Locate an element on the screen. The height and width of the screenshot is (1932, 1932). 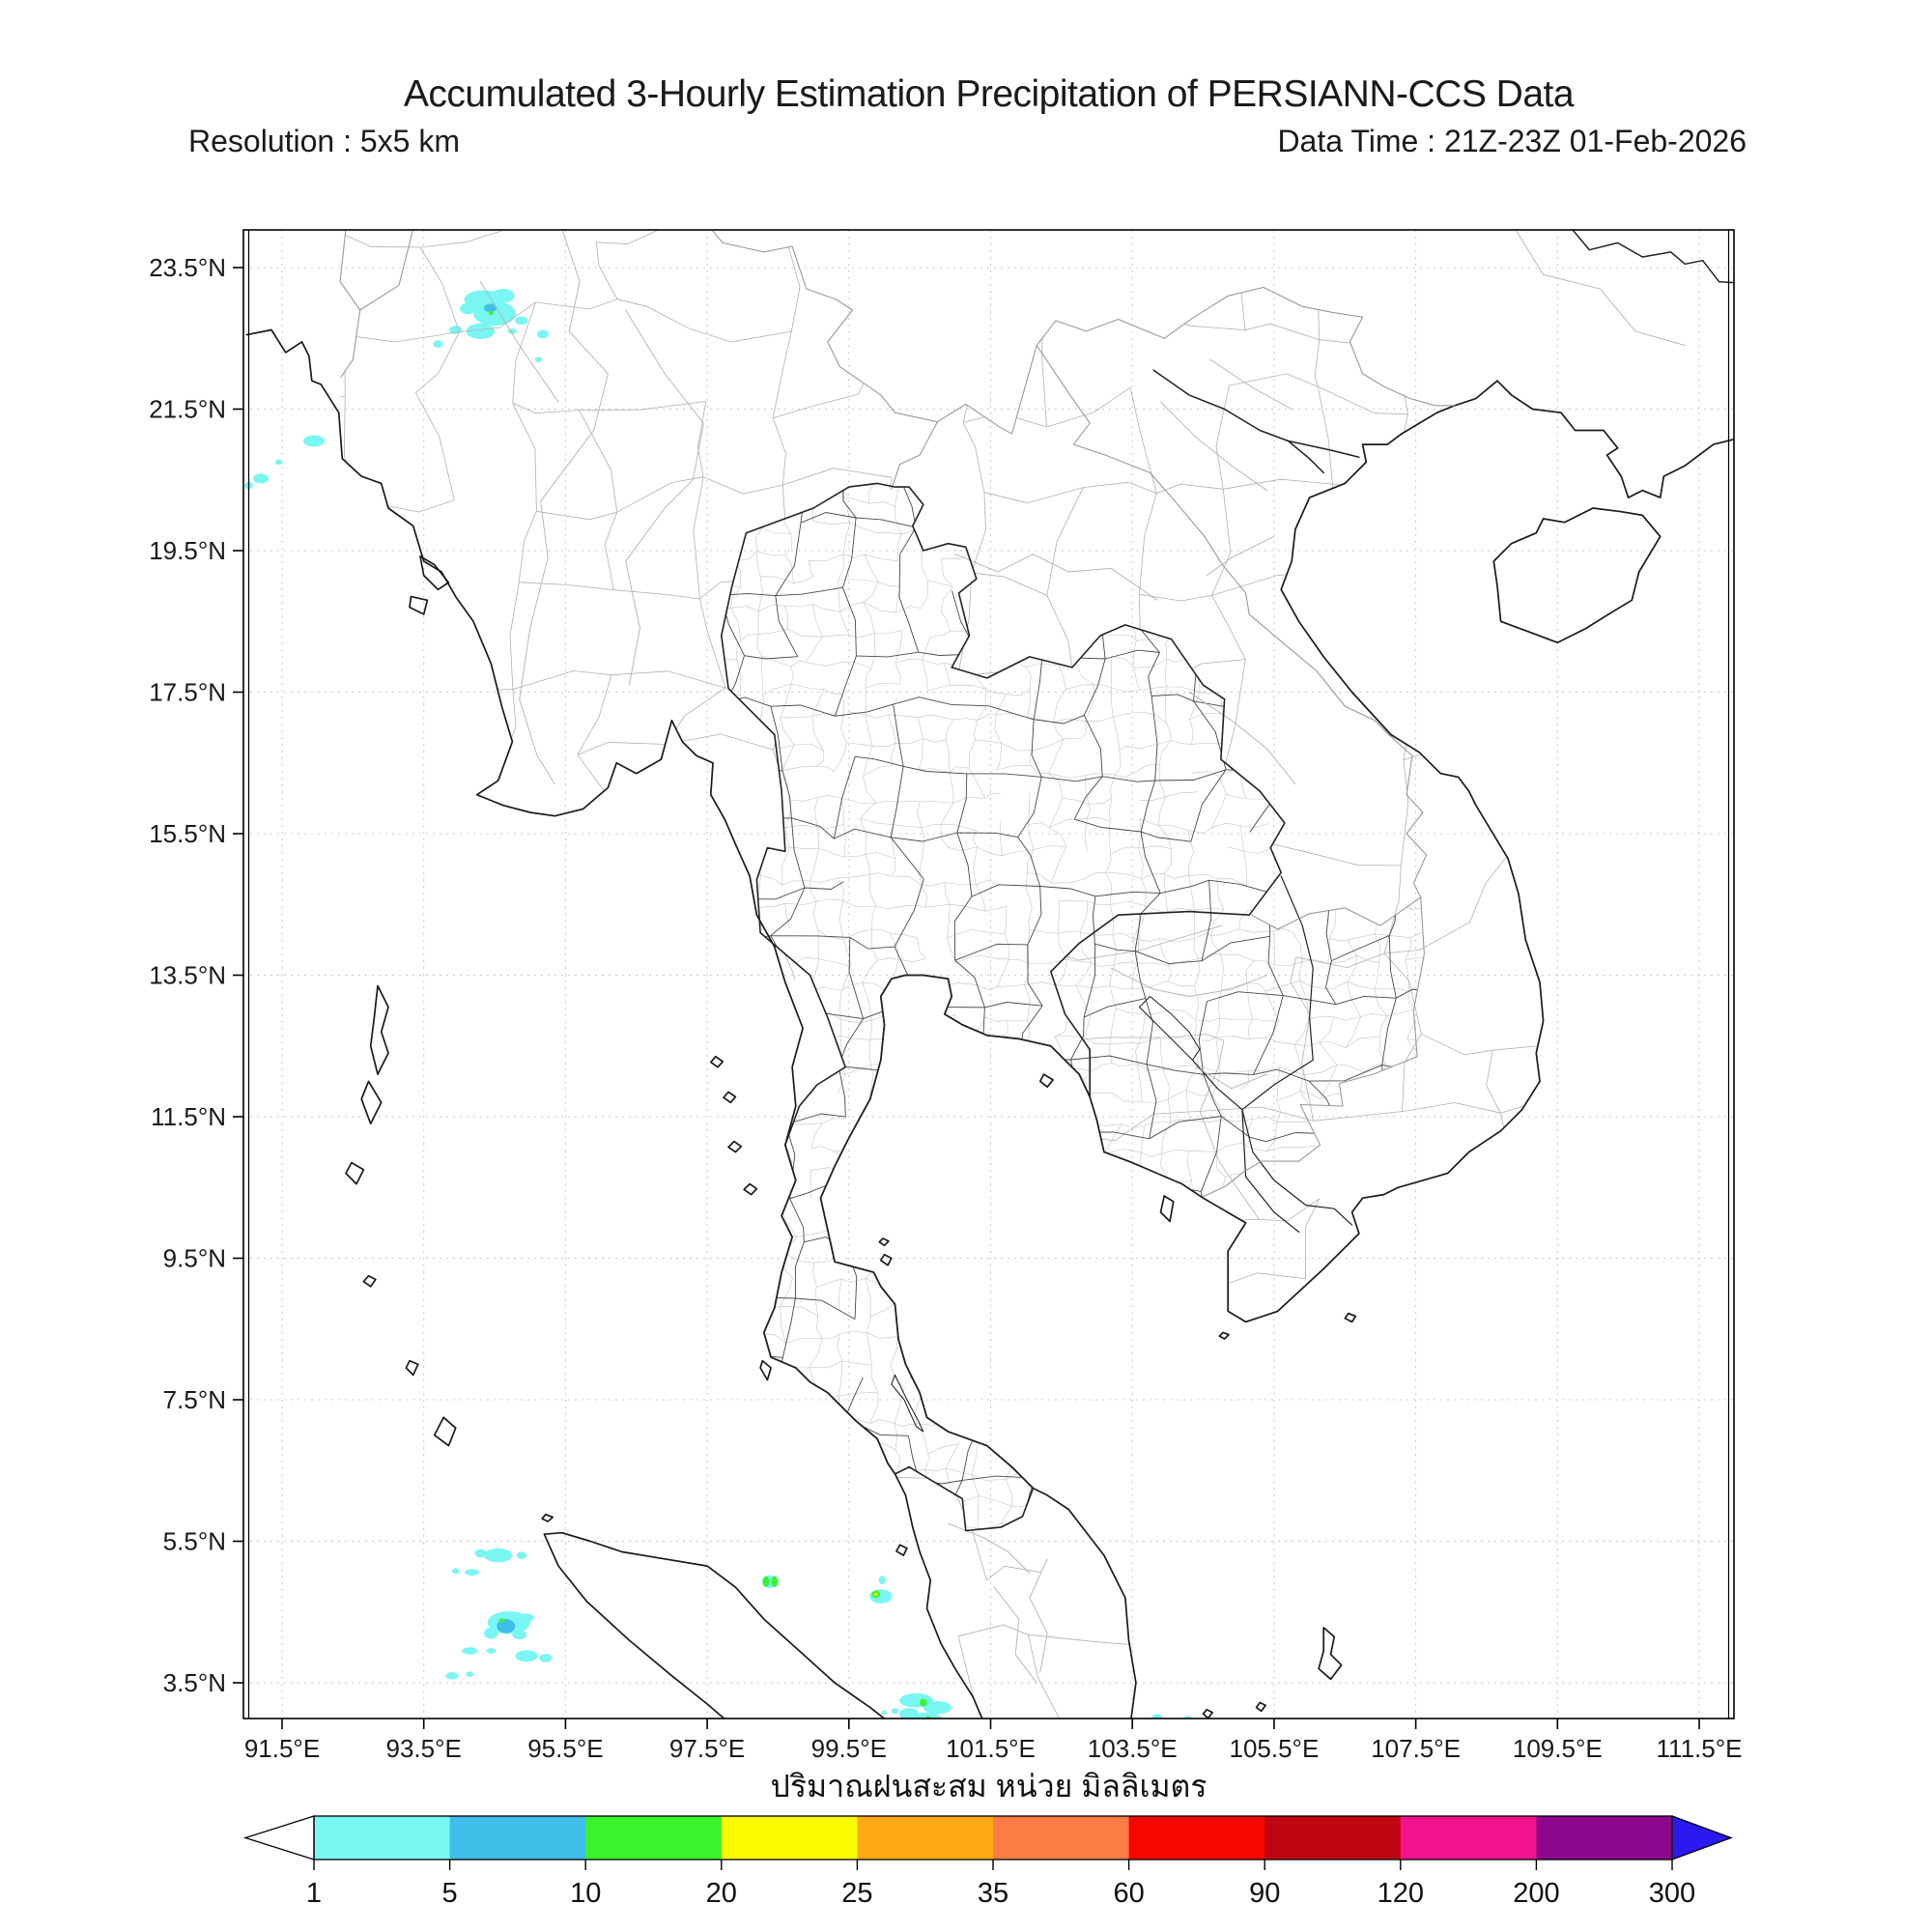
colorbar-tick-label: 200 is located at coordinates (1536, 1893).